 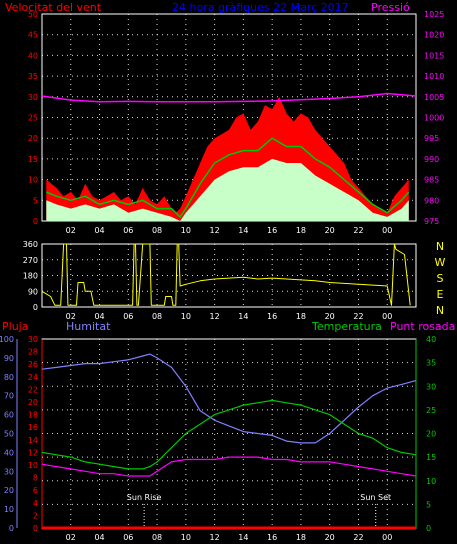 What do you see at coordinates (229, 434) in the screenshot?
I see `temperature-line` at bounding box center [229, 434].